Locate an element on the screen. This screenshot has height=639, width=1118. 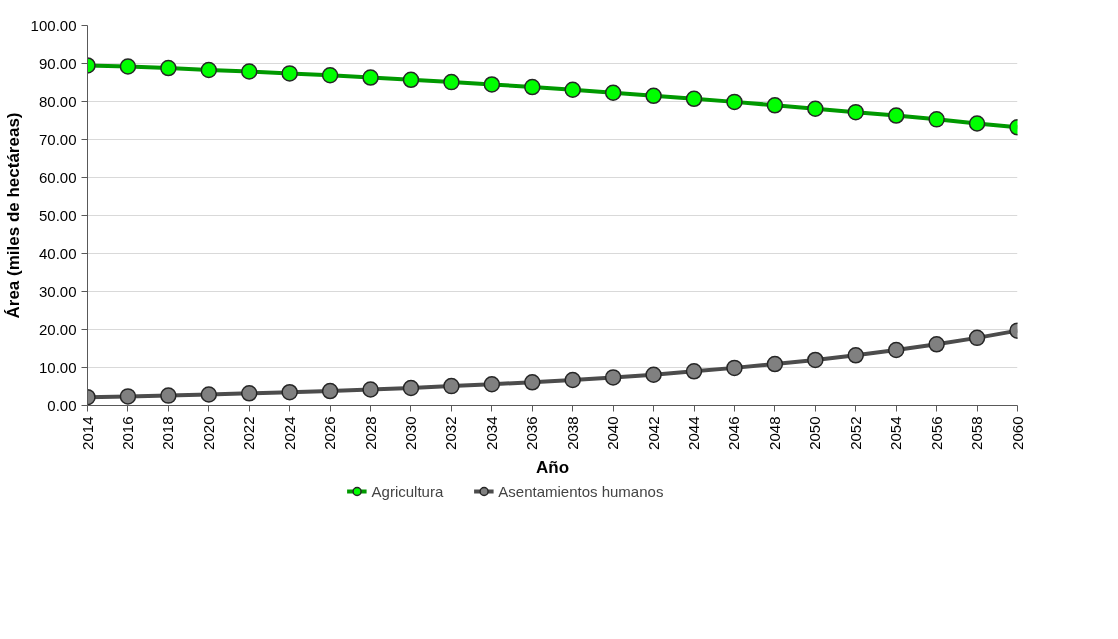
y-tick-label: 10.00 is located at coordinates (57, 367).